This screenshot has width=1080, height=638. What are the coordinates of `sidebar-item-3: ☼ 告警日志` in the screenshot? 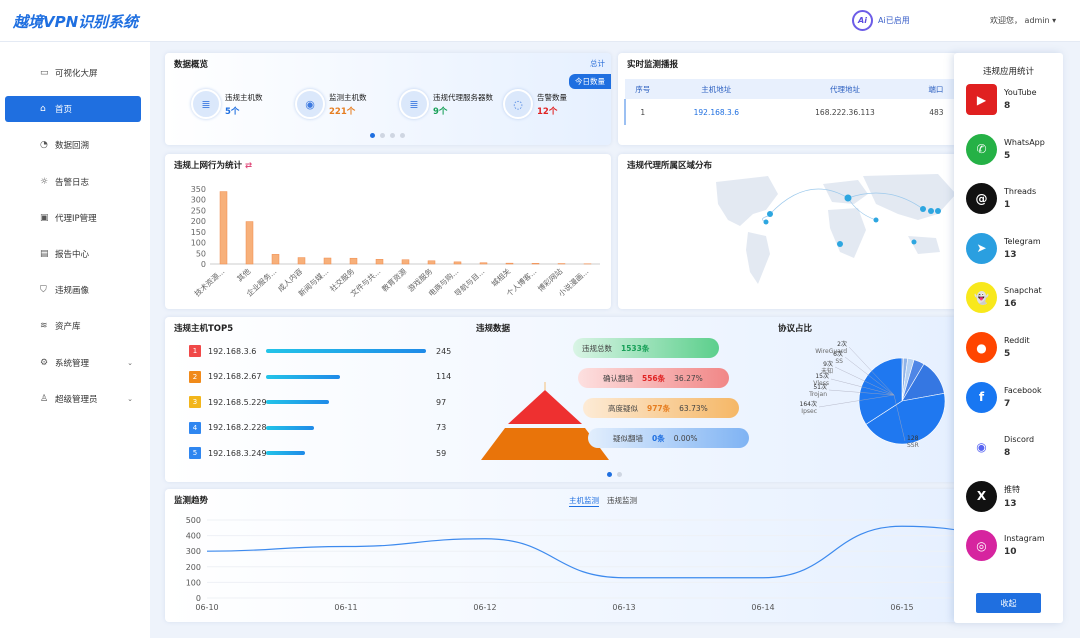 It's located at (73, 182).